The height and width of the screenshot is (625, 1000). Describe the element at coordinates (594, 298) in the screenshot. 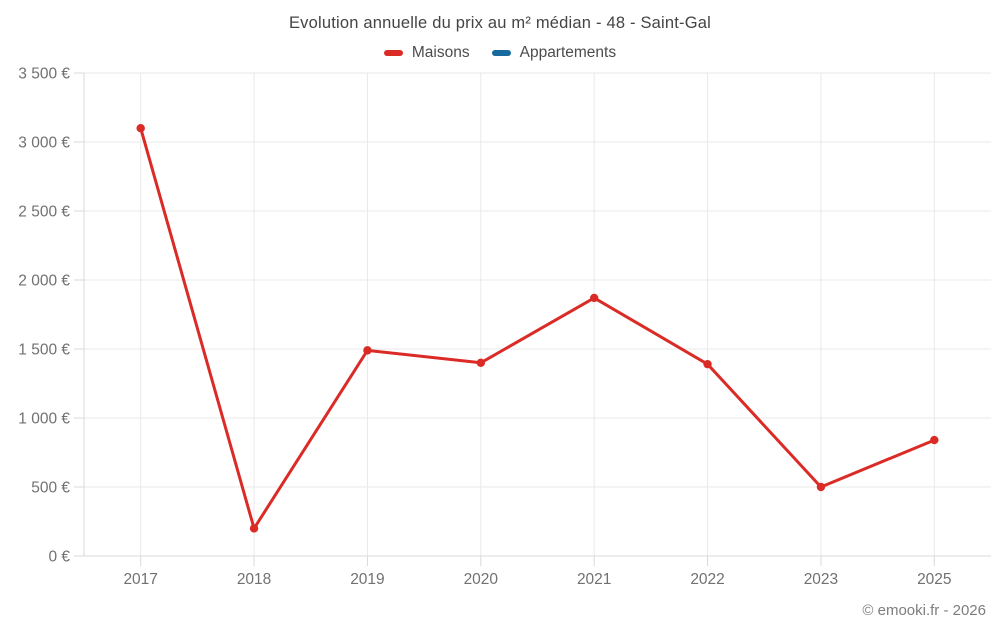

I see `data-point-maisons-2021` at that location.